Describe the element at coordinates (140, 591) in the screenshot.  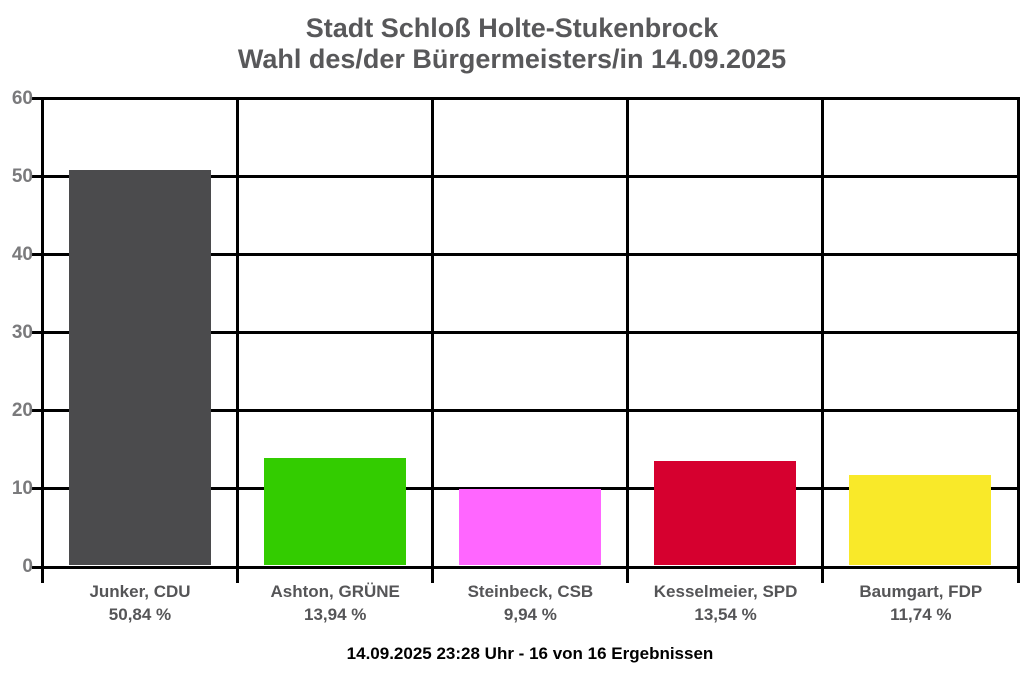
I see `category-label: Junker, CDU` at that location.